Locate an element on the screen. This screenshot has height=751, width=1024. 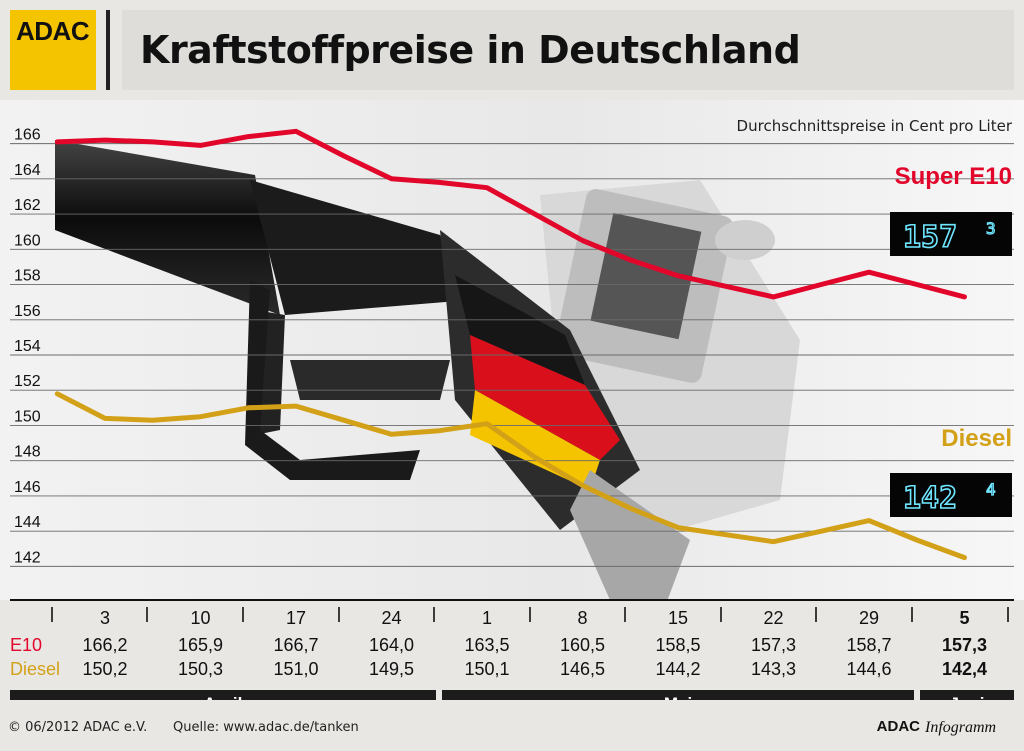
month-label: April is located at coordinates (223, 697).